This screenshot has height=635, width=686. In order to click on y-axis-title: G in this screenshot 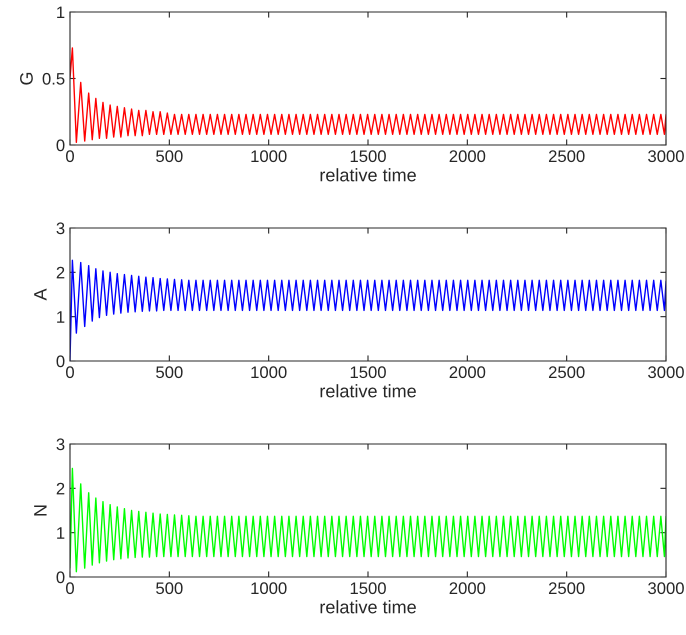, I will do `click(26, 78)`.